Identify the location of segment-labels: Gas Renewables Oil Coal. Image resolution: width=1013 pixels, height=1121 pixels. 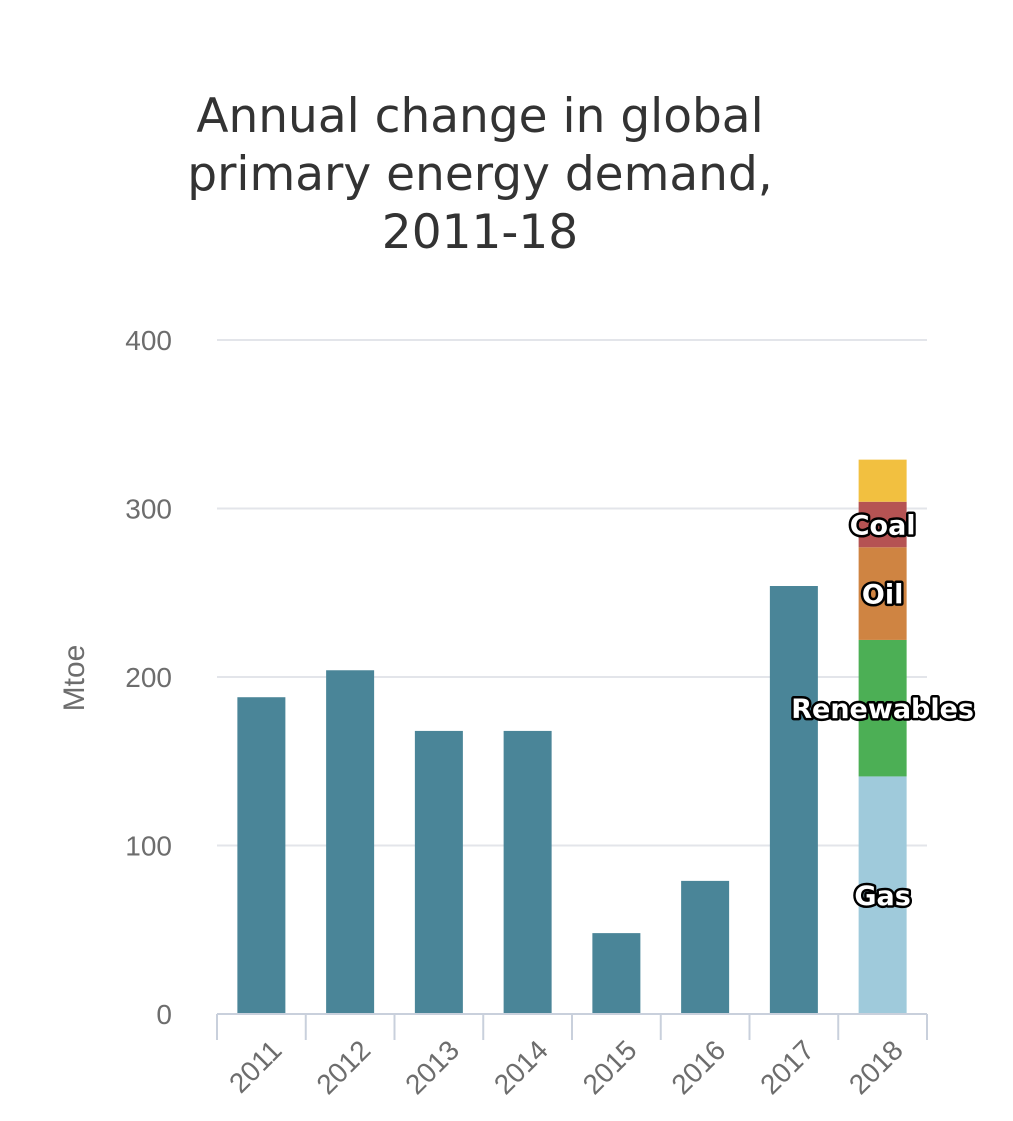
(883, 711).